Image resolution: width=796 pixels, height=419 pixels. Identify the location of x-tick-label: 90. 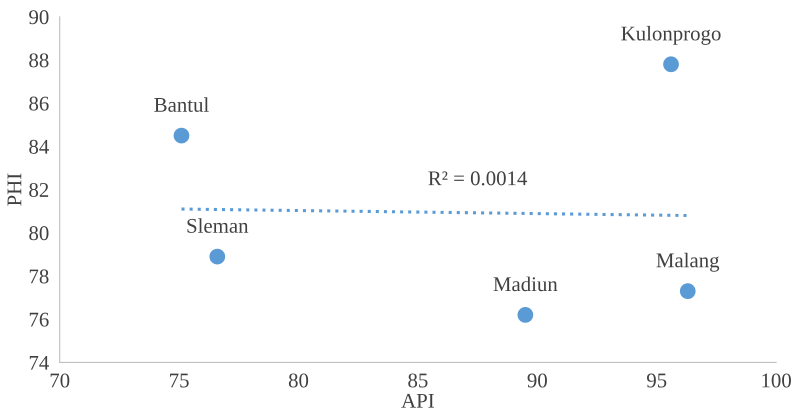
(537, 380).